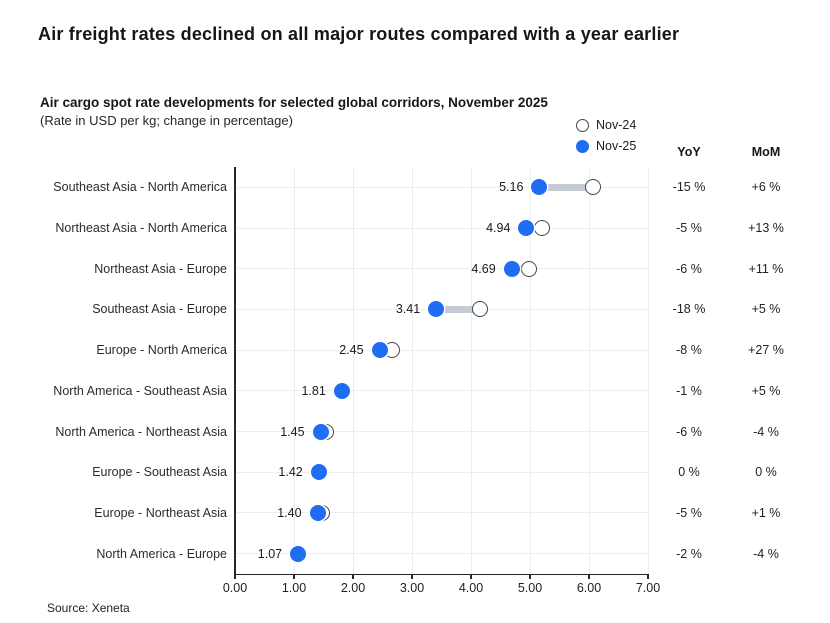 This screenshot has width=830, height=623. Describe the element at coordinates (589, 588) in the screenshot. I see `x-axis-tick-label: 6.00` at that location.